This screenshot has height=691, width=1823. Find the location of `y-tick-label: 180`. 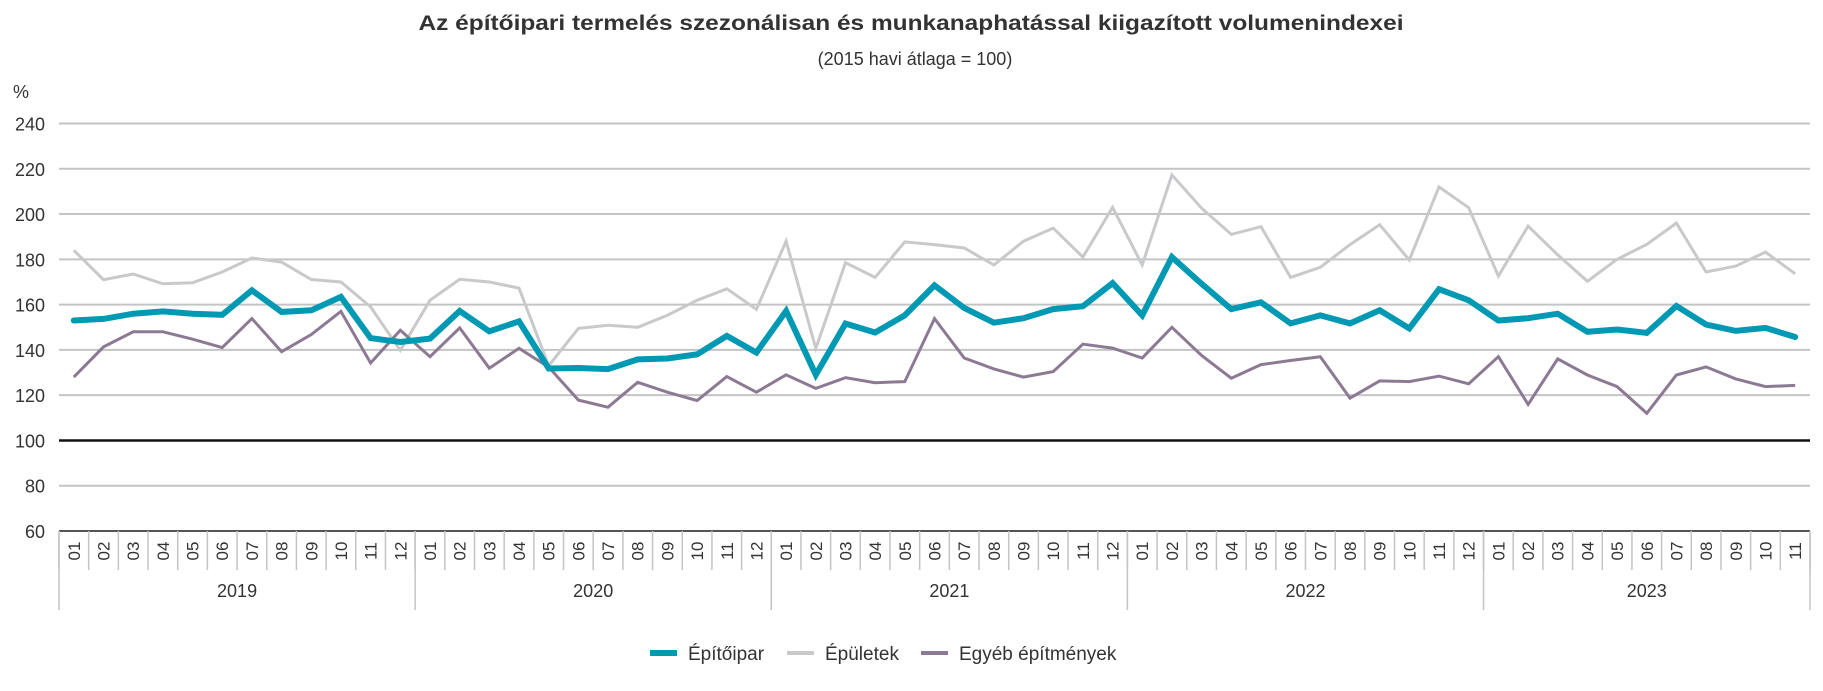

y-tick-label: 180 is located at coordinates (30, 260).